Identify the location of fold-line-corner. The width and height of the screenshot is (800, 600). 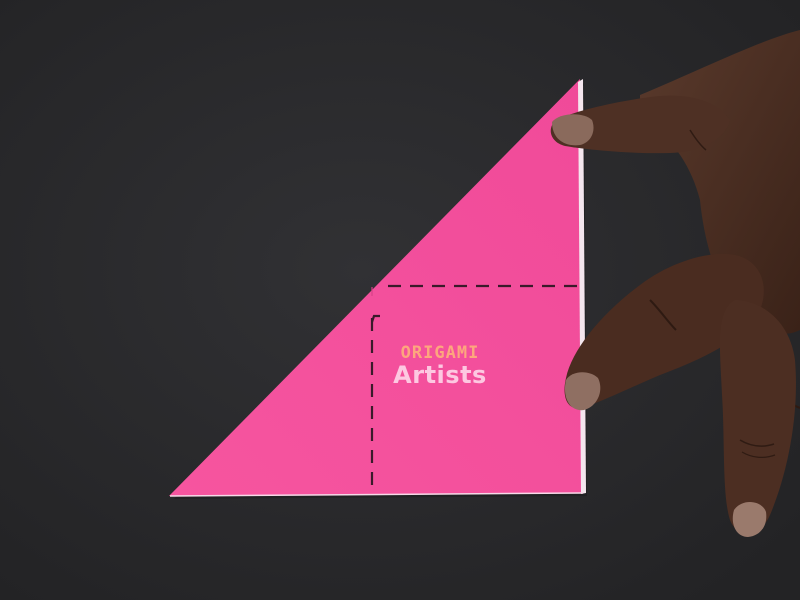
(375, 318).